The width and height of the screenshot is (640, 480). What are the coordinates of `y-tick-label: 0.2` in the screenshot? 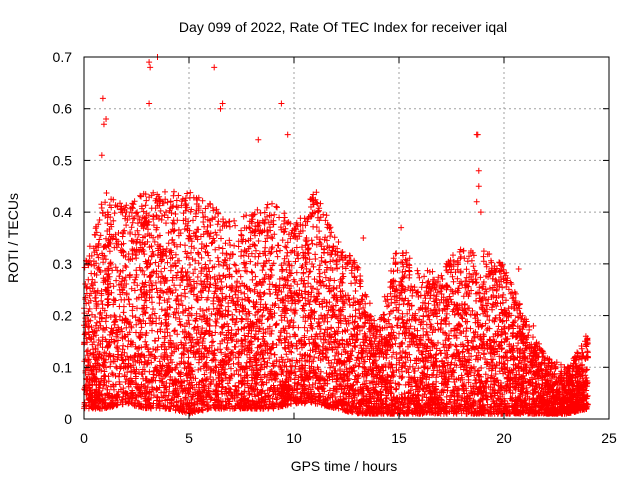 It's located at (63, 316).